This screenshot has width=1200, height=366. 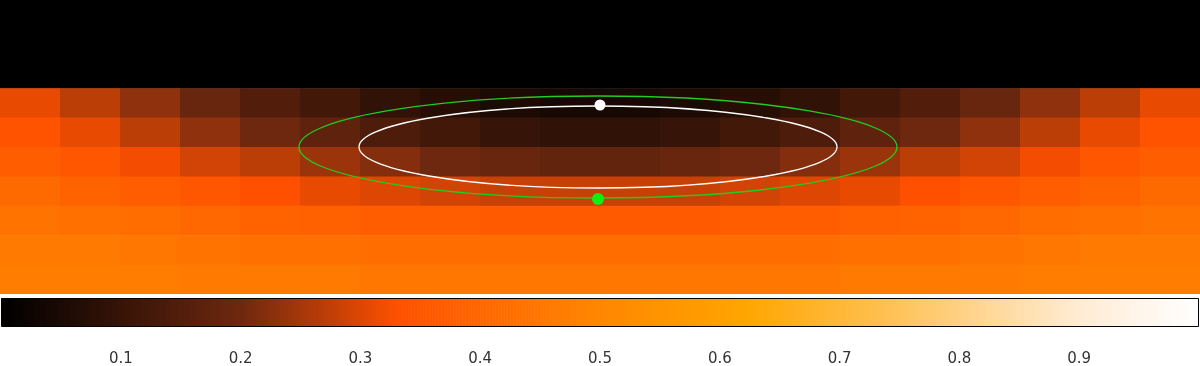 What do you see at coordinates (959, 357) in the screenshot?
I see `color-bar-label: 0.8` at bounding box center [959, 357].